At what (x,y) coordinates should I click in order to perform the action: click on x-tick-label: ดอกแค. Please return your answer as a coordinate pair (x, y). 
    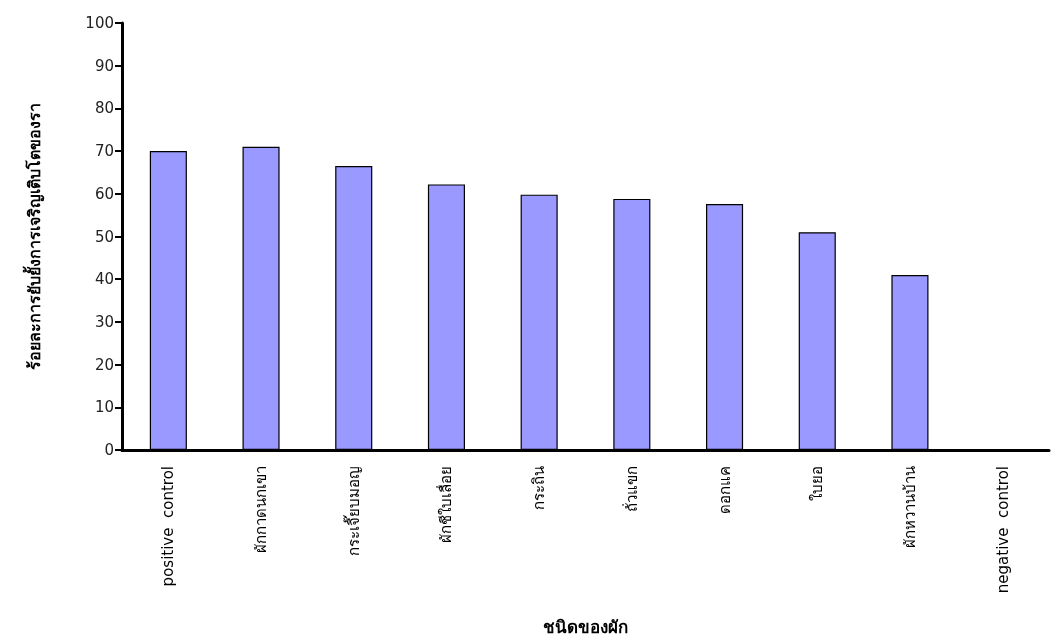
    Looking at the image, I should click on (724, 490).